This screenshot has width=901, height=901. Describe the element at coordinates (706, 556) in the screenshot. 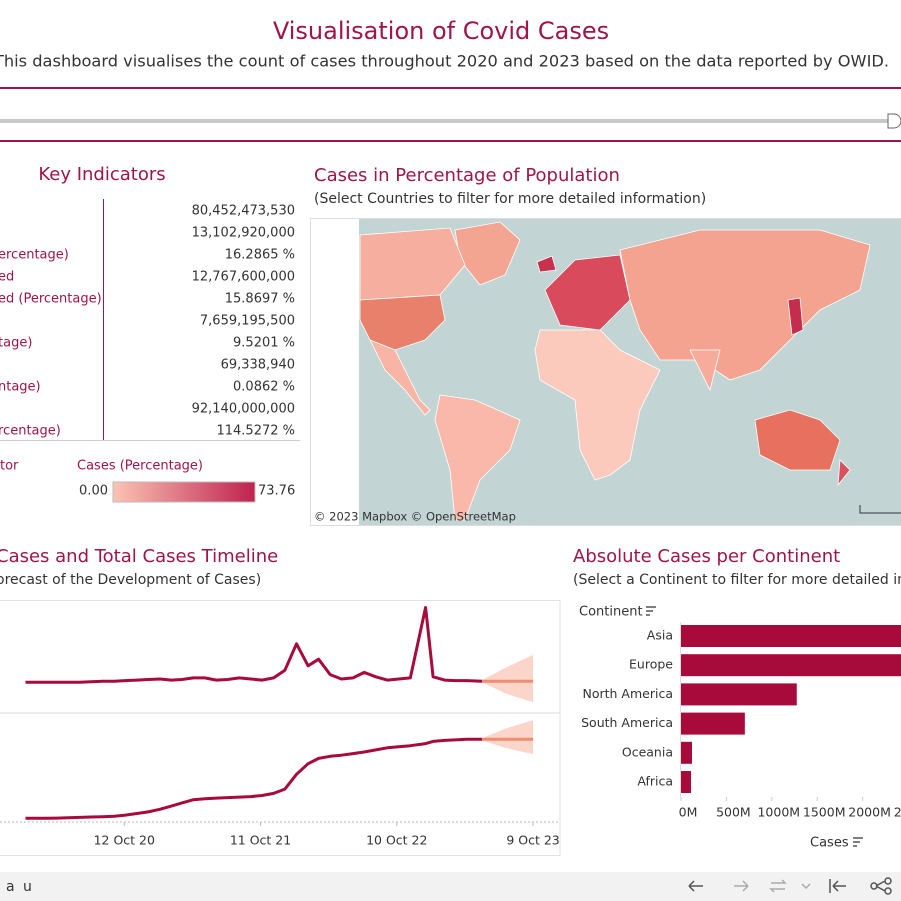

I see `panel-title: Absolute Cases per Continent` at that location.